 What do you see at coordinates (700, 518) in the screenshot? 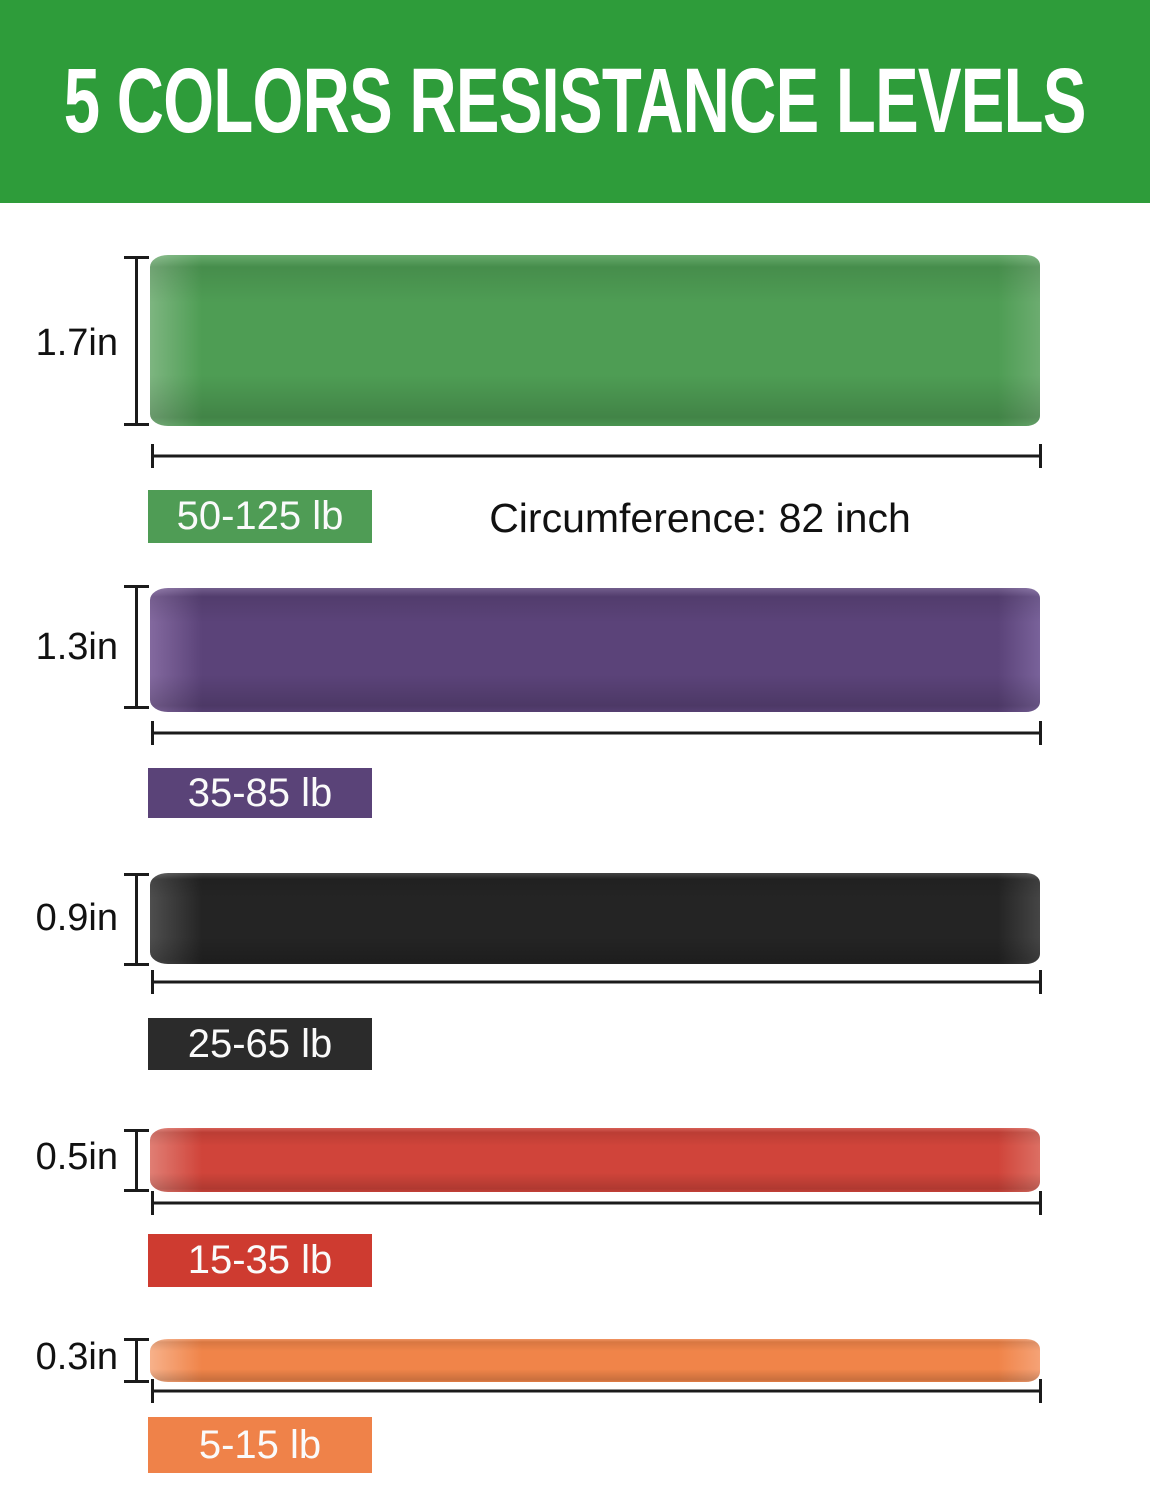
I see `circumference-note: Circumference: 82 inch` at bounding box center [700, 518].